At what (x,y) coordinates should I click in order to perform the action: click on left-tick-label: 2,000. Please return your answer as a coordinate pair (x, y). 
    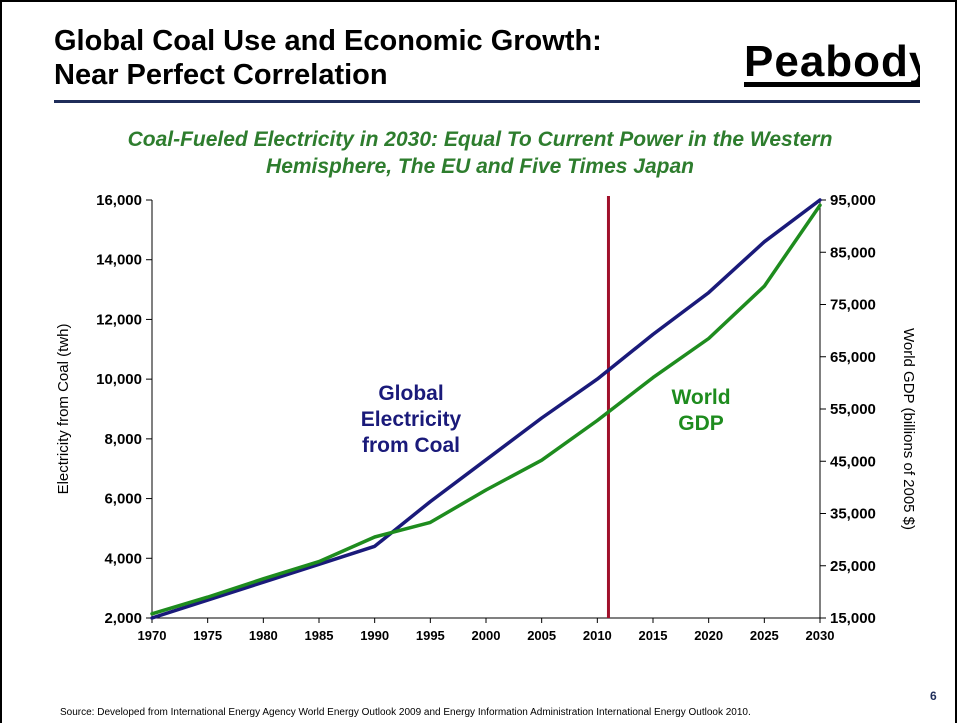
    Looking at the image, I should click on (123, 618).